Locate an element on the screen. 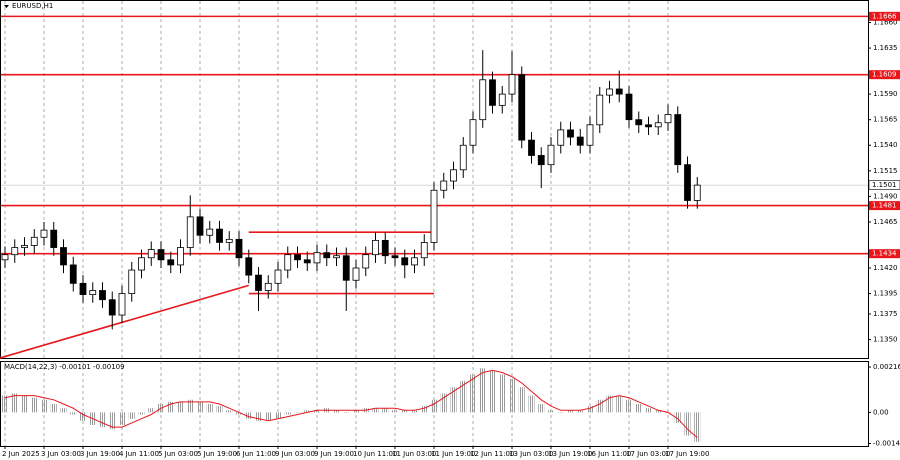 The image size is (900, 460). current-price-label: 1.1501 is located at coordinates (884, 185).